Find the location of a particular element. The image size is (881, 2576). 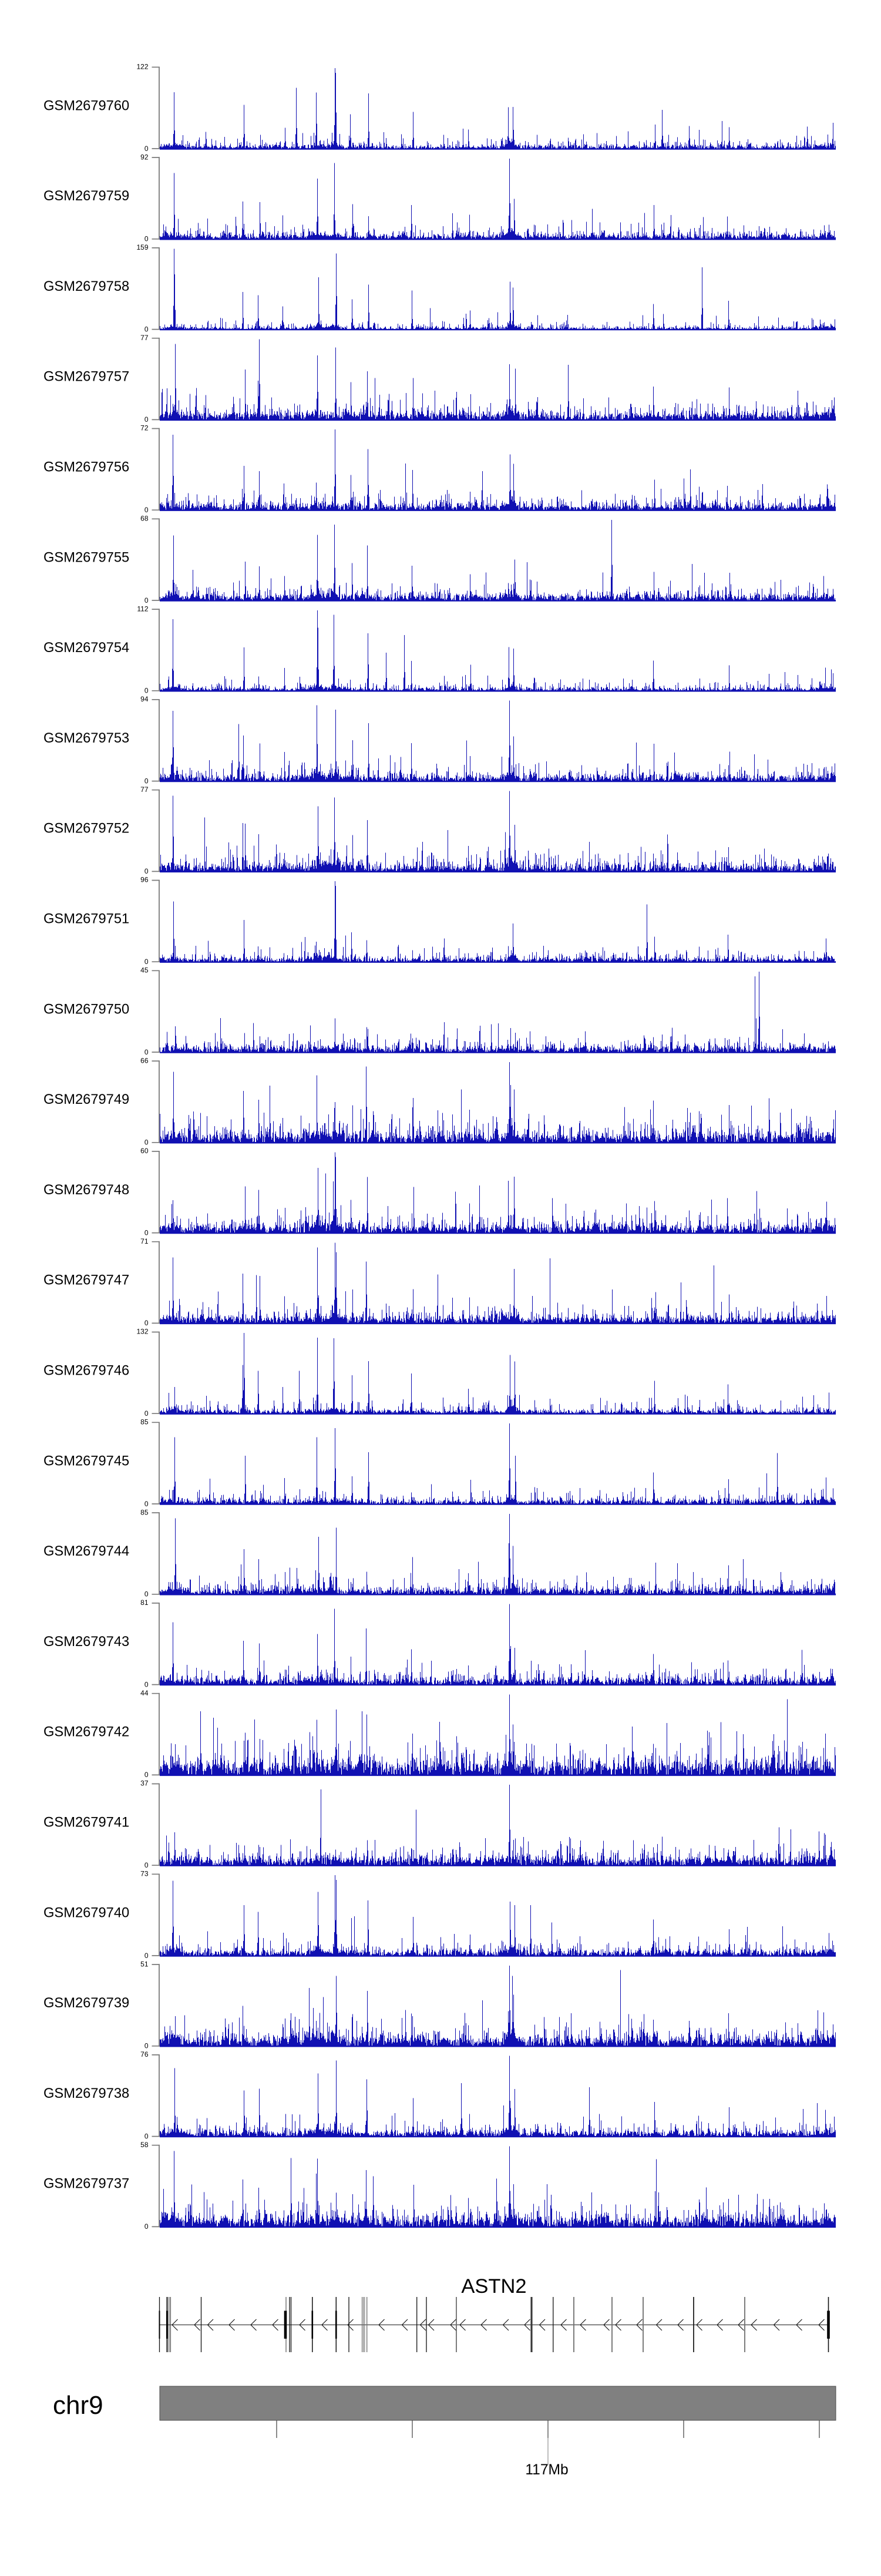

svg-text: 112 is located at coordinates (143, 608).